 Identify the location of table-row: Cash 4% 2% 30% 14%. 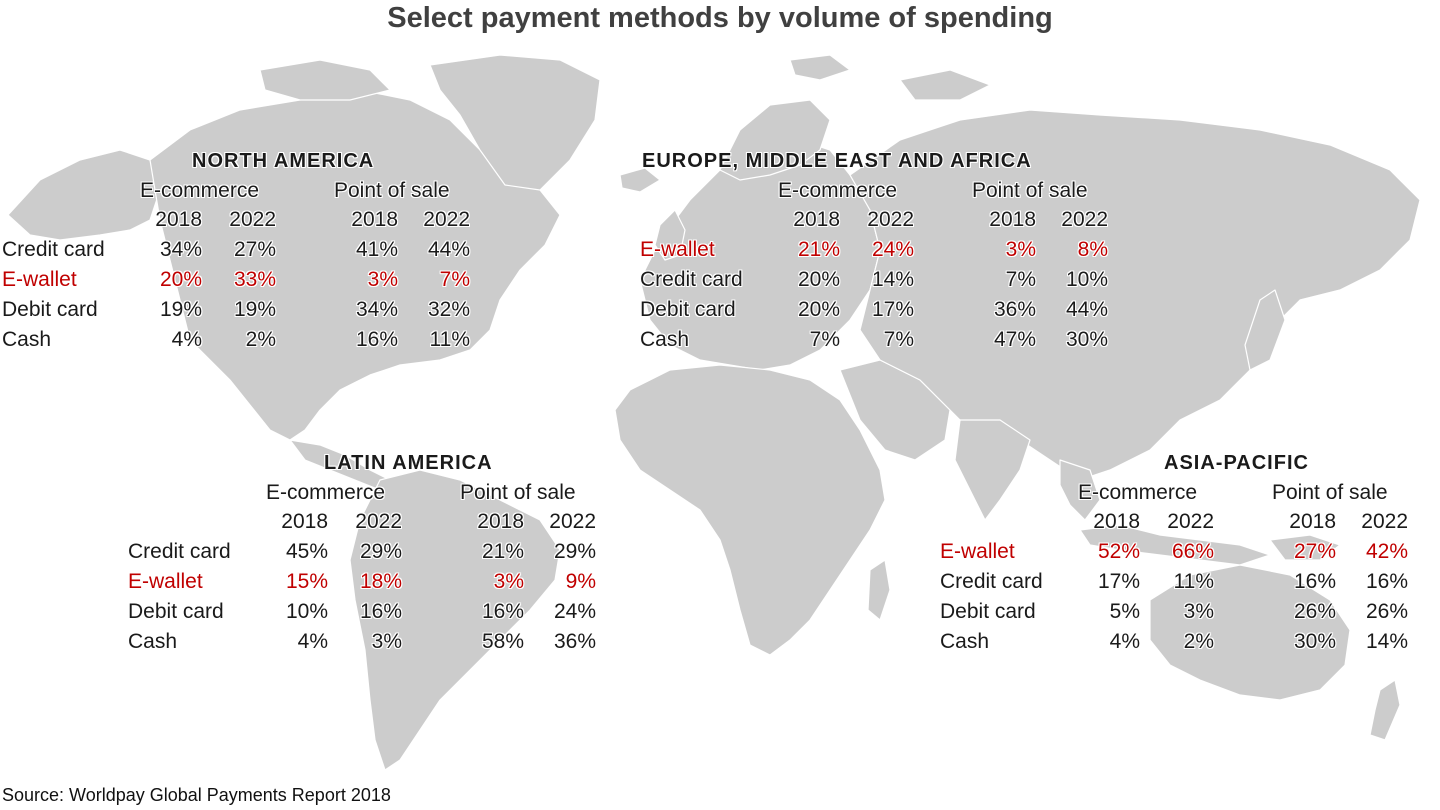
(1180, 645).